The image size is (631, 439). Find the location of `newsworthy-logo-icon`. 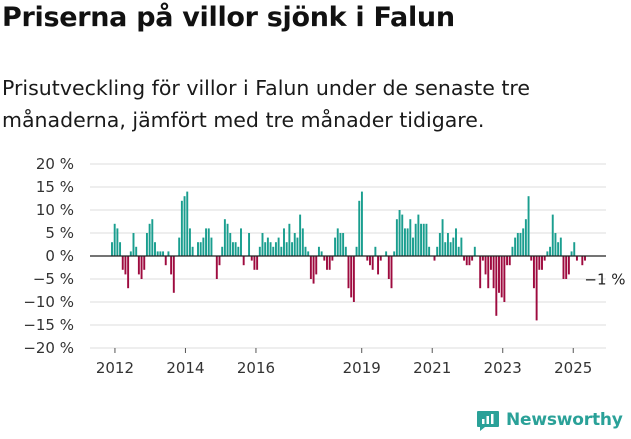

newsworthy-logo-icon is located at coordinates (488, 421).